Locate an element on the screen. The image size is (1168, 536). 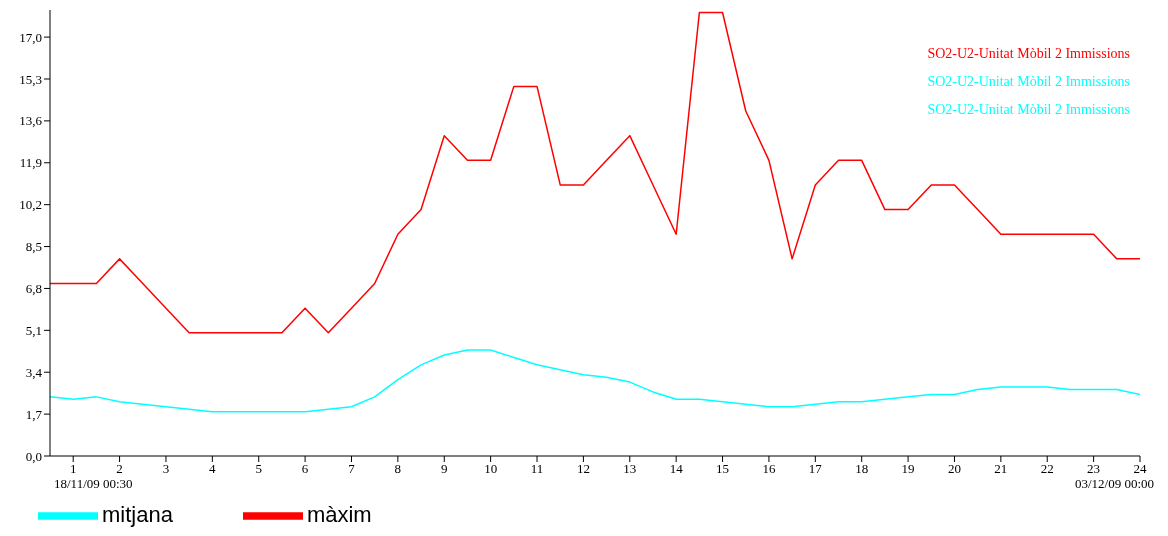
y-tick-label: 8,5 is located at coordinates (33, 247).